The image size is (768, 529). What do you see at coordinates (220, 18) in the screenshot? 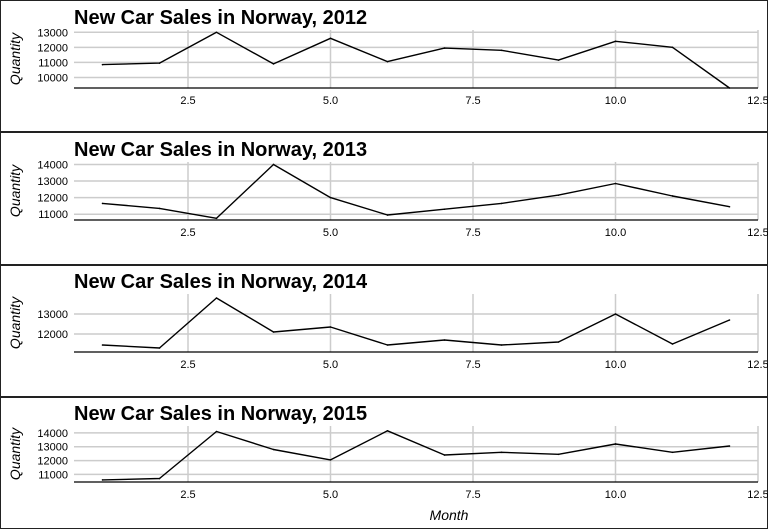
I see `chart-title: New Car Sales in Norway, 2012` at bounding box center [220, 18].